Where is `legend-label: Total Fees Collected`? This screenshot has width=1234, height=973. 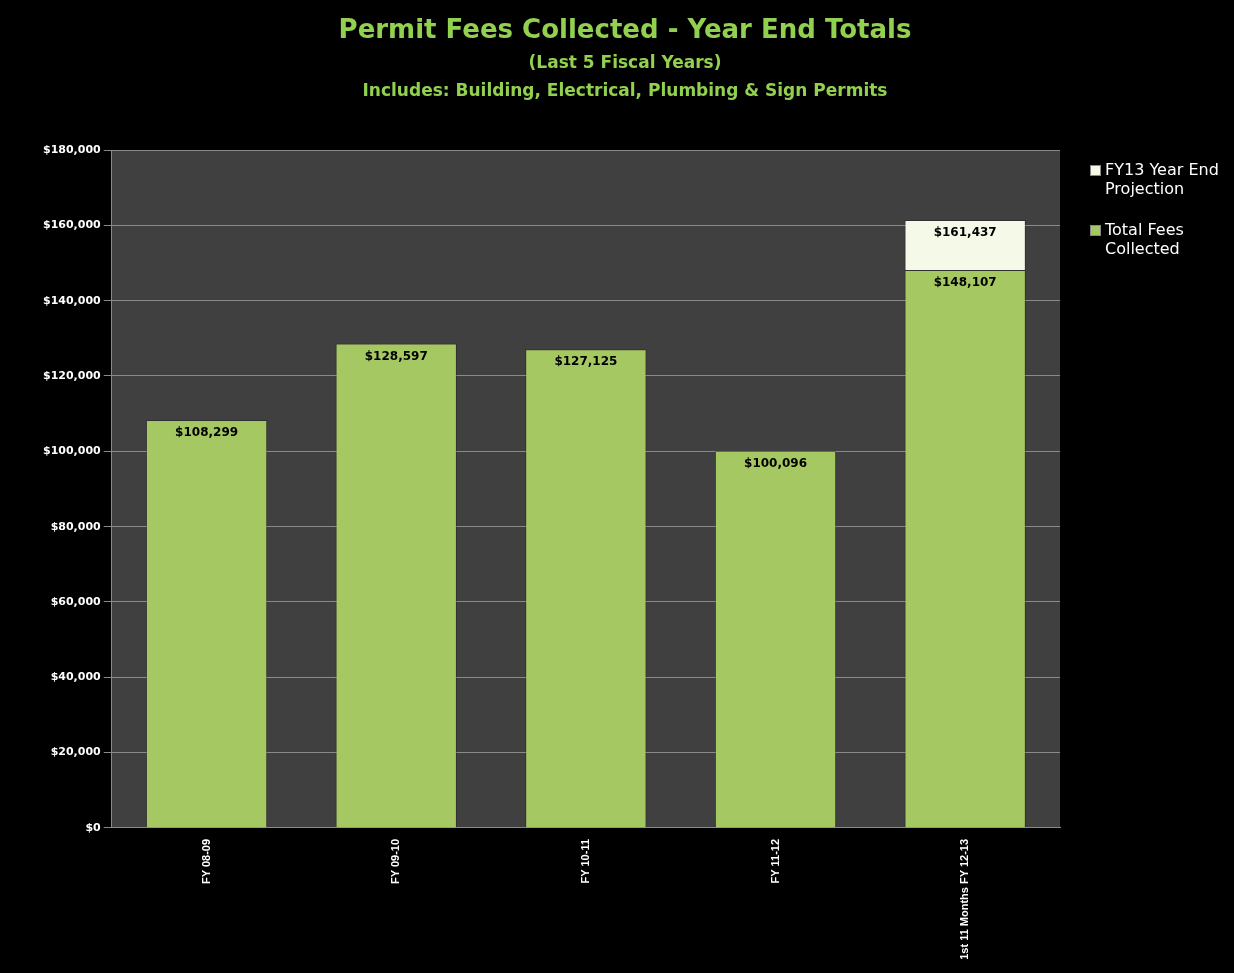 legend-label: Total Fees Collected is located at coordinates (1145, 239).